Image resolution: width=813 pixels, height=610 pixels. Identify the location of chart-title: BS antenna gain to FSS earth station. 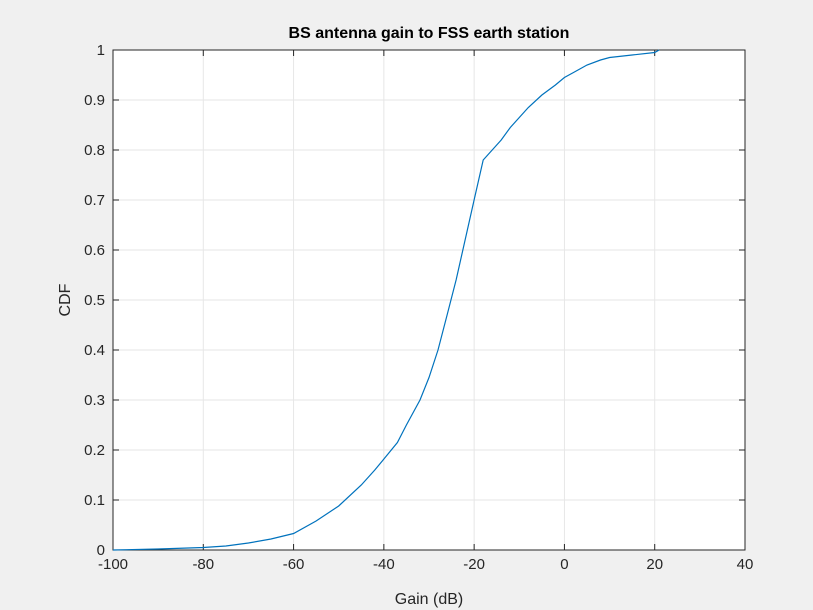
(429, 33).